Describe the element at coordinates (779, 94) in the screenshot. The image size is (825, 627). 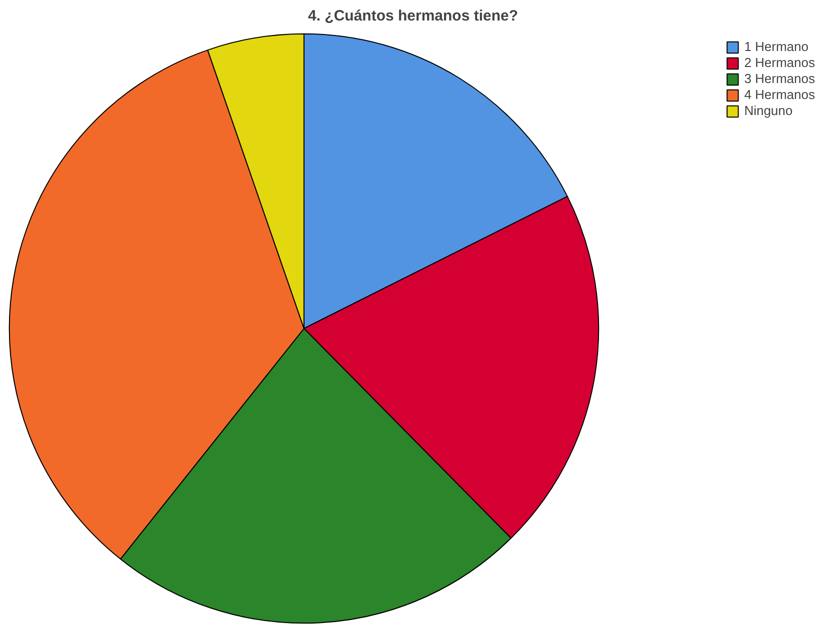
I see `legend-label: 4 Hermanos` at that location.